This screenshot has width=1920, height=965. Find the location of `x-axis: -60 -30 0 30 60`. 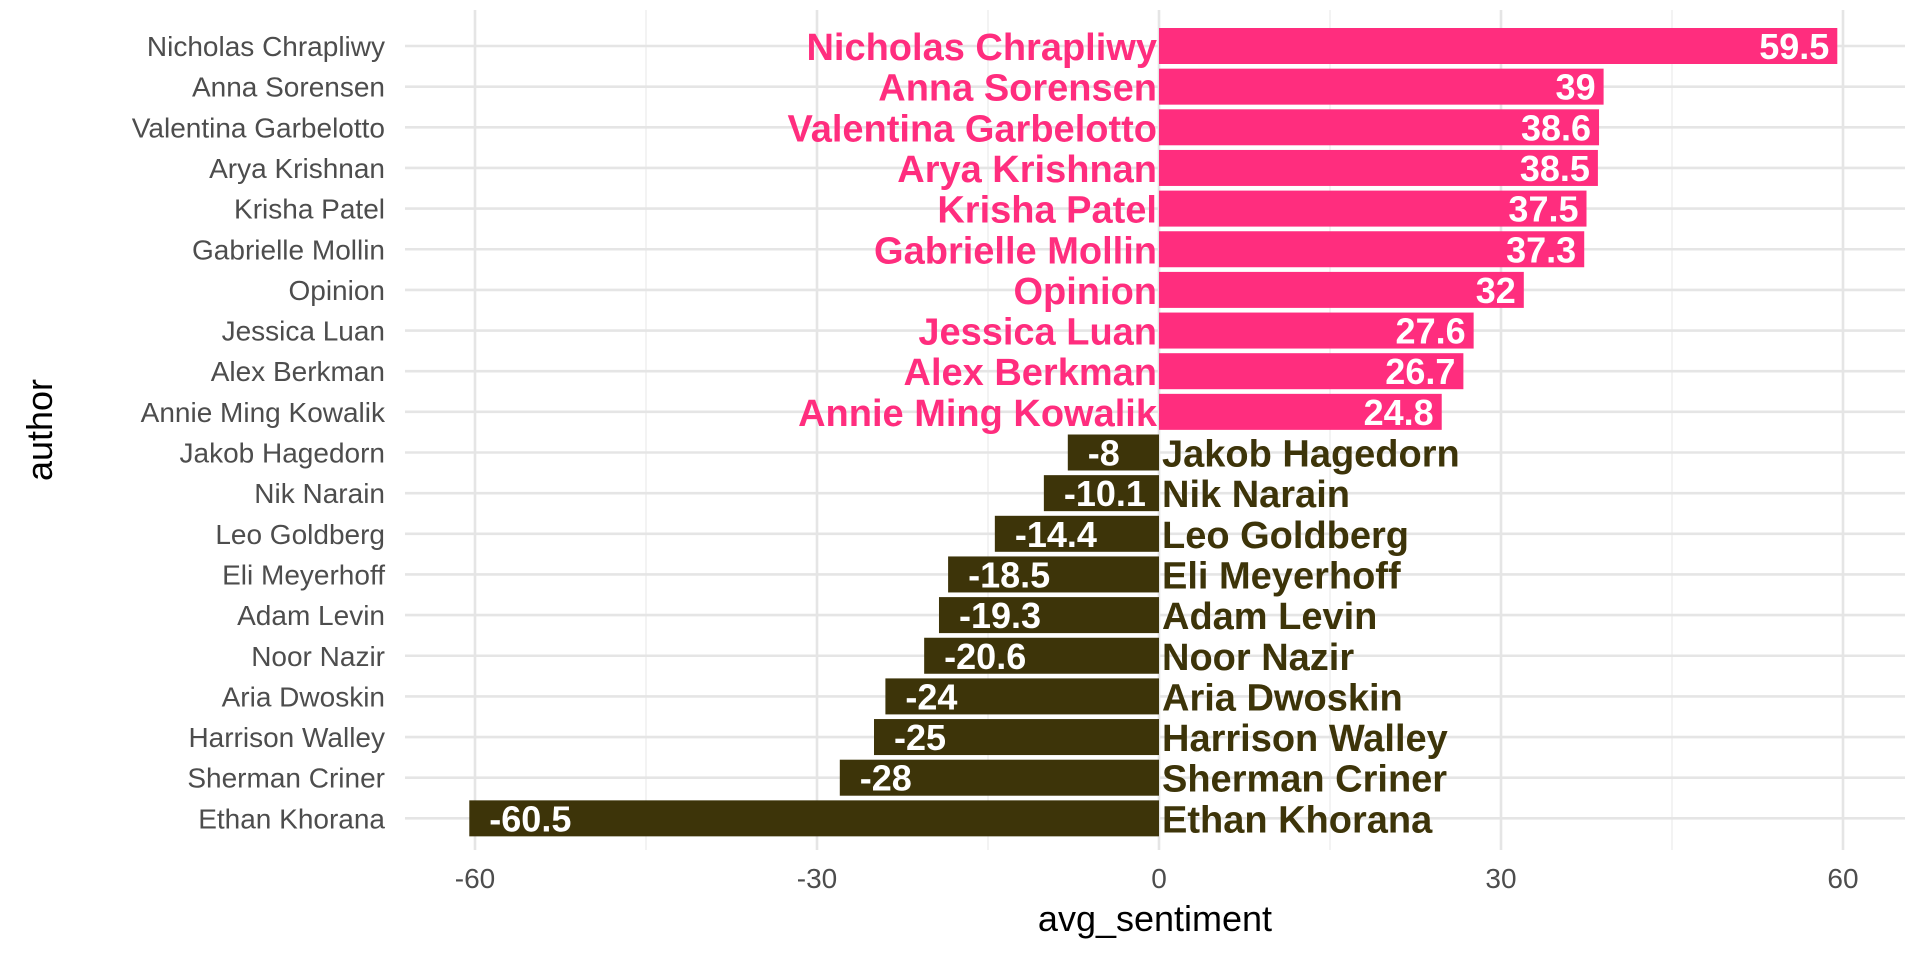

x-axis: -60 -30 0 30 60 is located at coordinates (1157, 878).